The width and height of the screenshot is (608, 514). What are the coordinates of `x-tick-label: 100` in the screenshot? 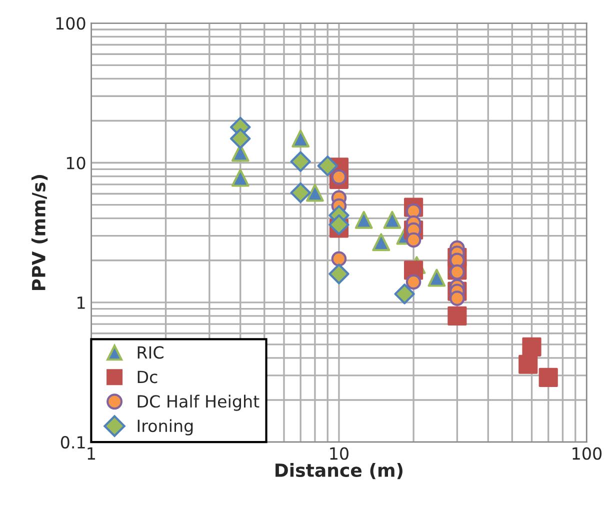 It's located at (587, 453).